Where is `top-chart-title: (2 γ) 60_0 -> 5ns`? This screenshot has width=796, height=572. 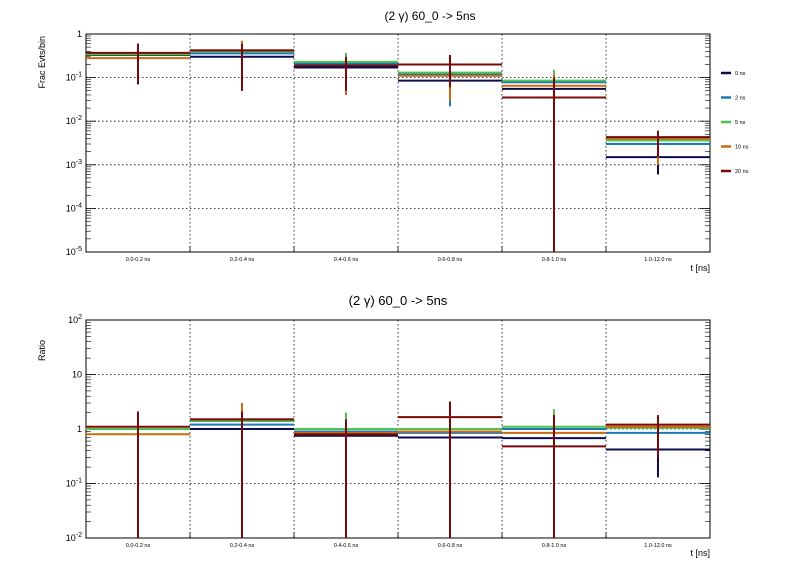 top-chart-title: (2 γ) 60_0 -> 5ns is located at coordinates (429, 16).